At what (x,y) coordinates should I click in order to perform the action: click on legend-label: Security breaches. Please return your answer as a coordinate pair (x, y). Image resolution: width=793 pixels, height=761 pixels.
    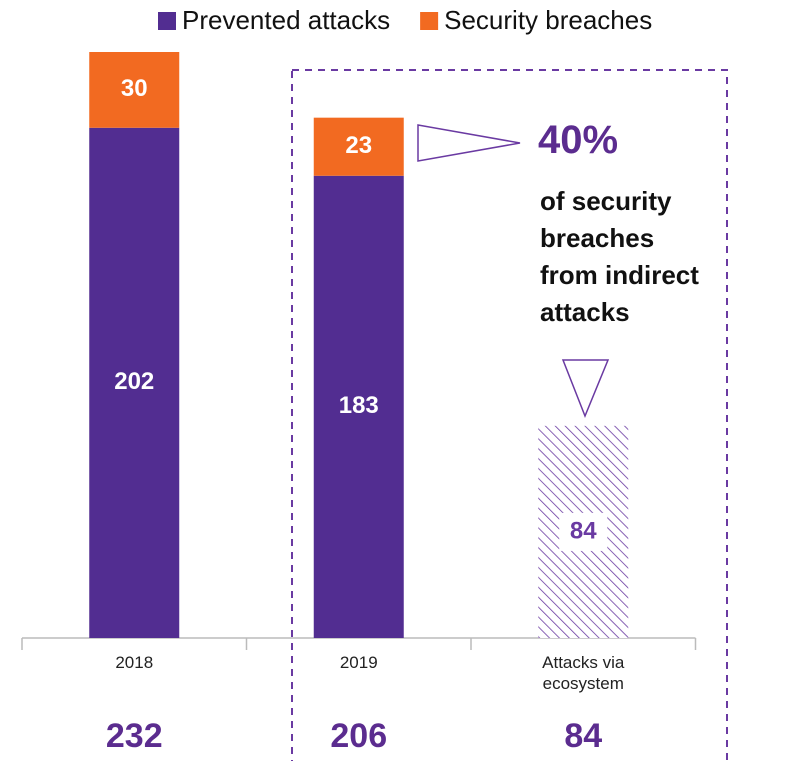
    Looking at the image, I should click on (548, 20).